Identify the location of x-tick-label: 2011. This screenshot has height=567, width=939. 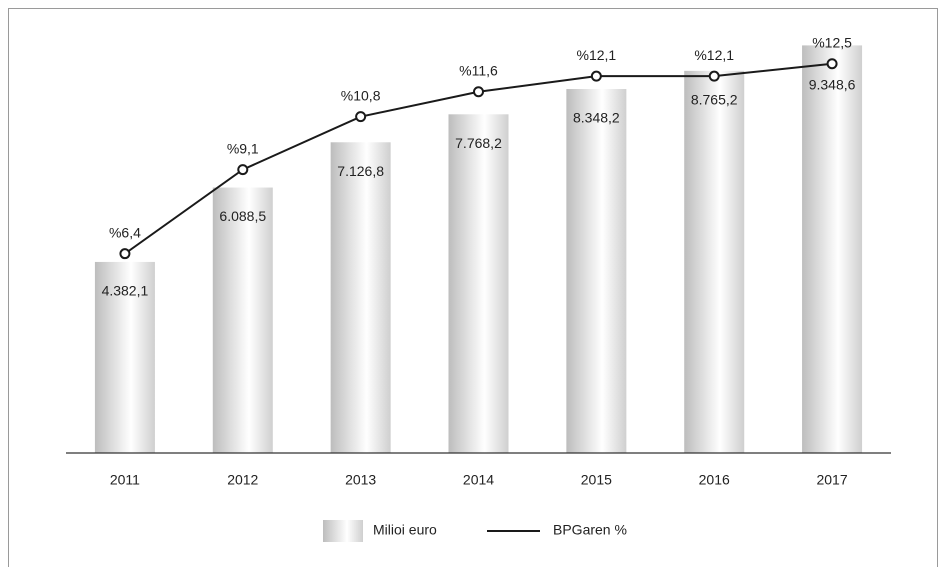
(125, 480).